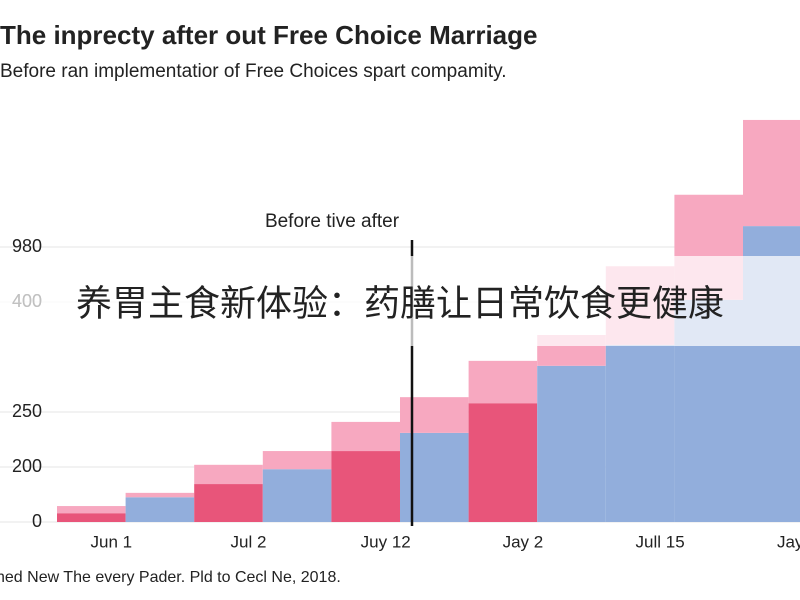 The image size is (800, 600). Describe the element at coordinates (523, 541) in the screenshot. I see `x-tick-label: Jay 2` at that location.